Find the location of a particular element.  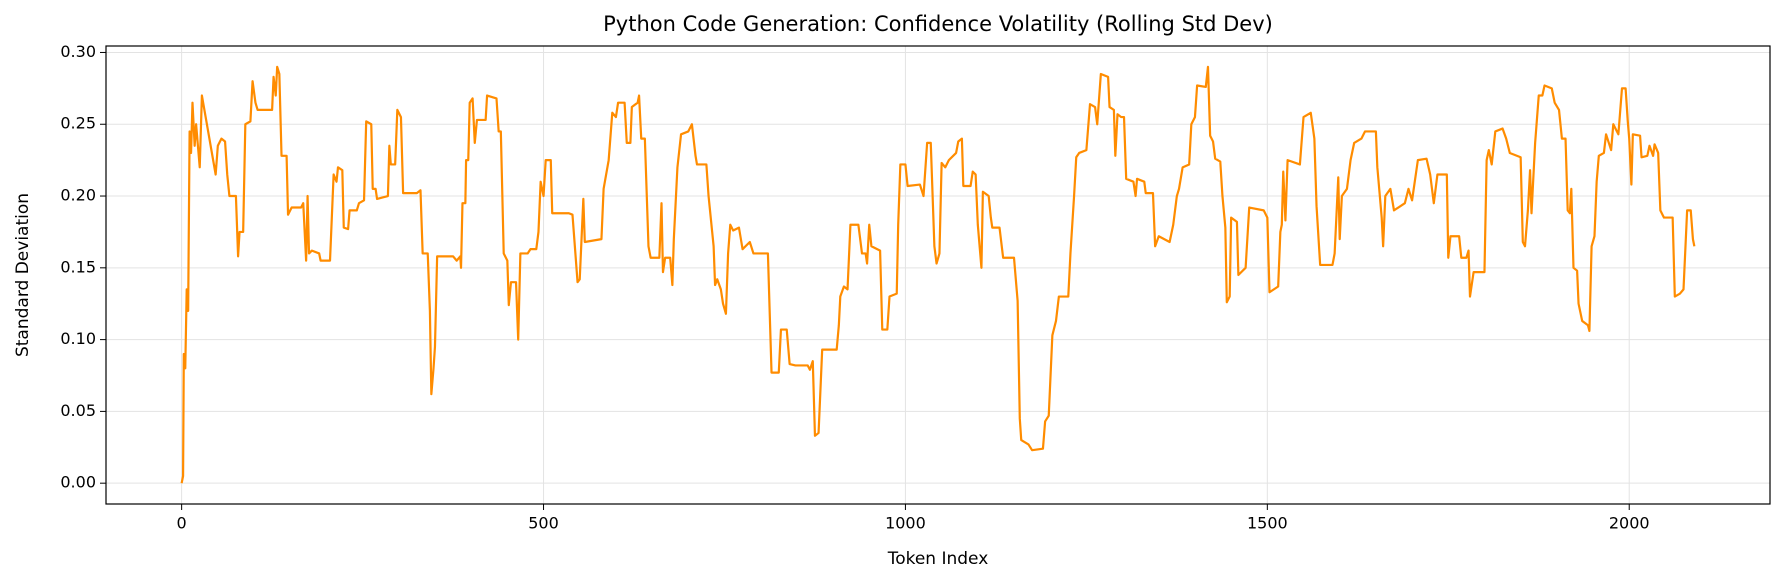

x-tick-label: 500 is located at coordinates (543, 523).